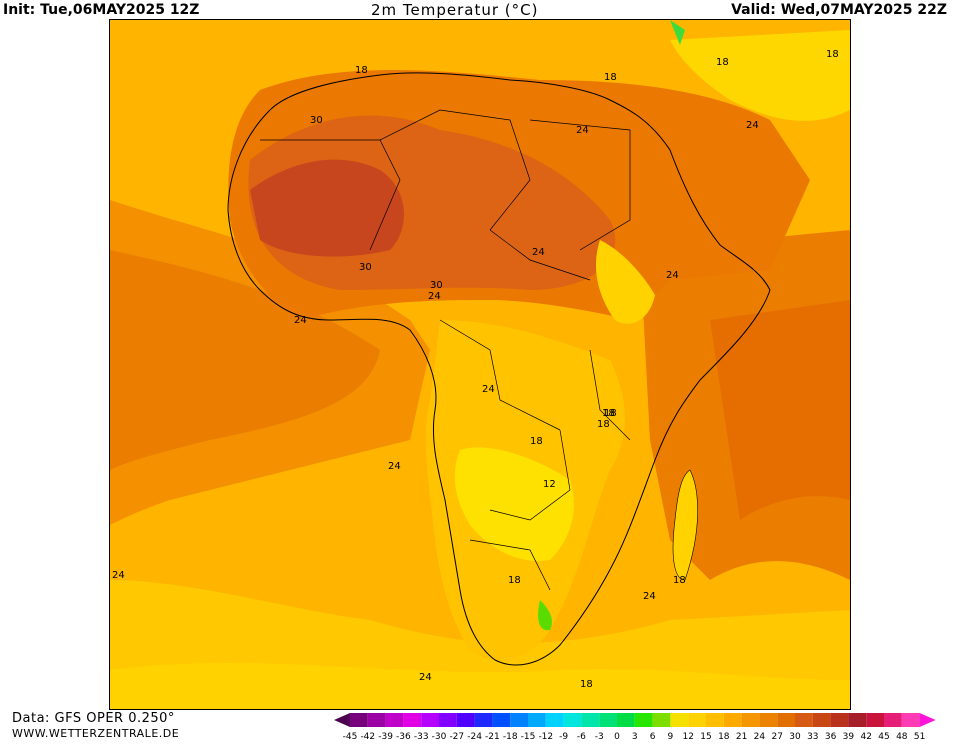 The image size is (959, 745). What do you see at coordinates (839, 10) in the screenshot?
I see `valid-time-label: Valid: Wed,07MAY2025 22Z` at bounding box center [839, 10].